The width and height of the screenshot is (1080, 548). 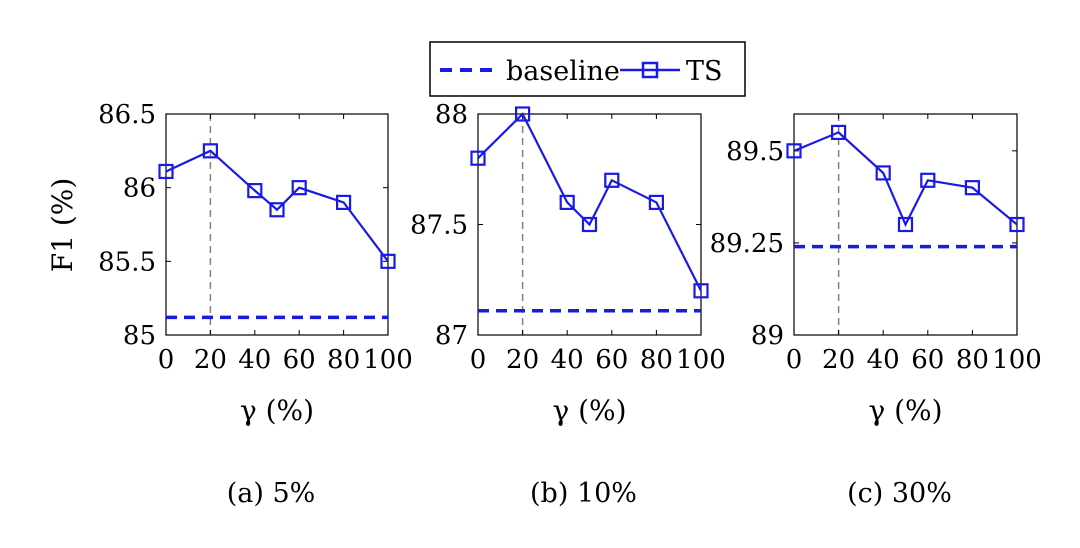 What do you see at coordinates (583, 493) in the screenshot?
I see `panel-caption: (b) 10%` at bounding box center [583, 493].